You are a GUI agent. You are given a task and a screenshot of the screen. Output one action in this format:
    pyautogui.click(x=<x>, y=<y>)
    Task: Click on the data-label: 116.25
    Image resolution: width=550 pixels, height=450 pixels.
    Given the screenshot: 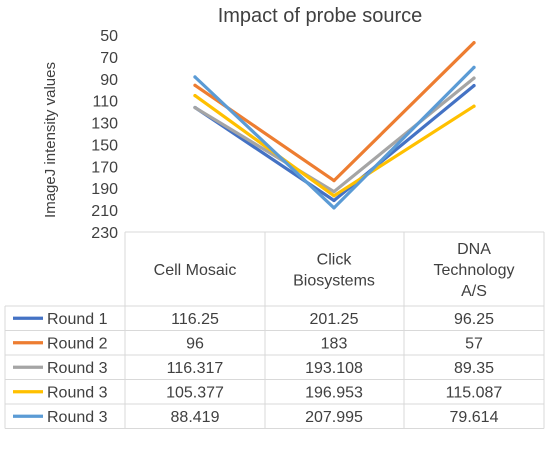 What is the action you would take?
    pyautogui.click(x=195, y=319)
    